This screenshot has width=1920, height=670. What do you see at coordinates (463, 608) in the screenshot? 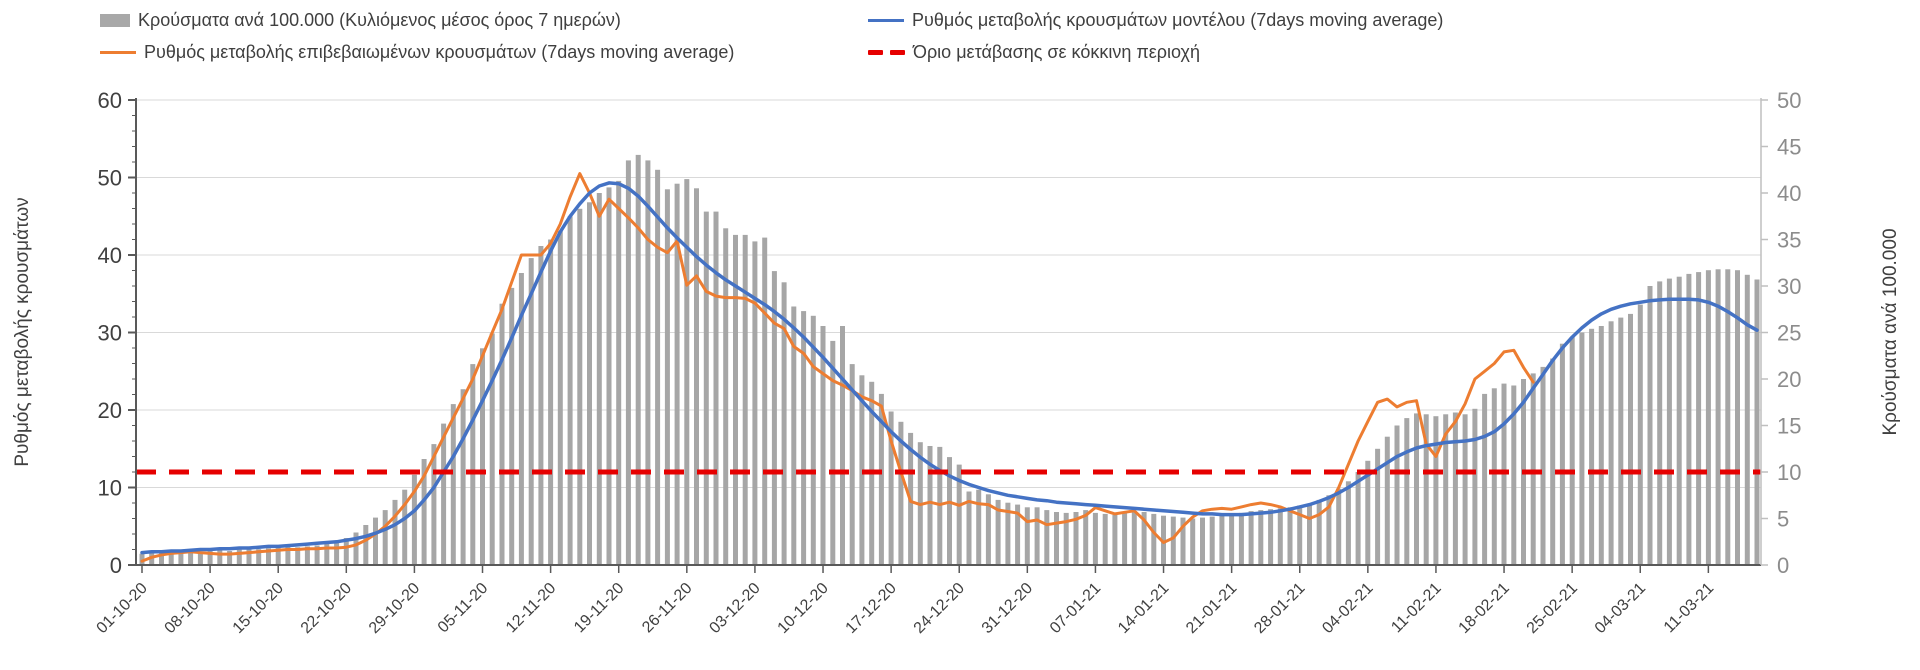
I see `x-tick-label: 05-11-20` at bounding box center [463, 608].